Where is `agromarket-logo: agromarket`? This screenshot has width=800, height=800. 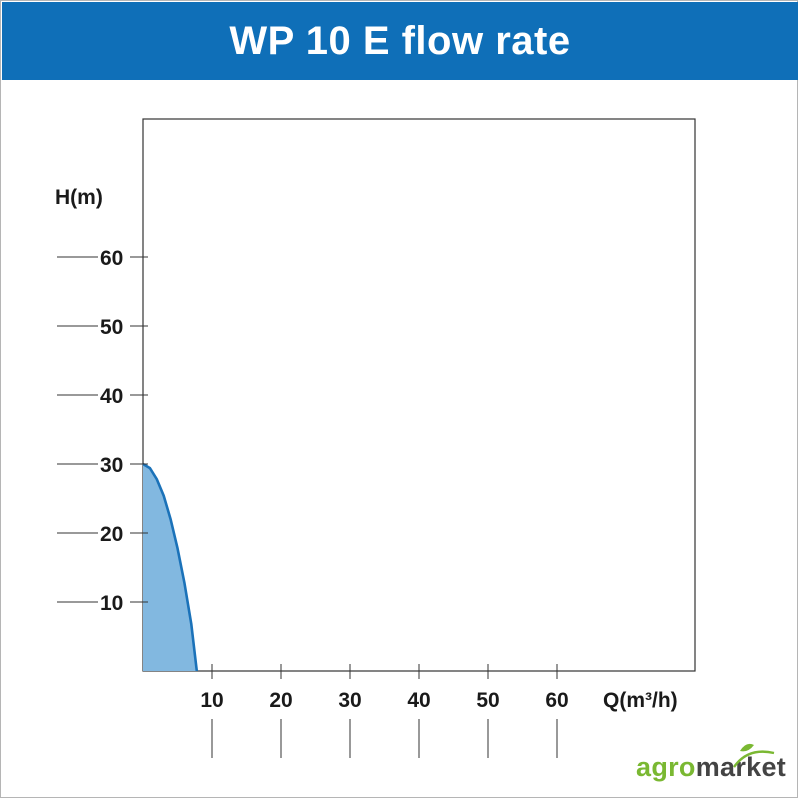 agromarket-logo: agromarket is located at coordinates (711, 763).